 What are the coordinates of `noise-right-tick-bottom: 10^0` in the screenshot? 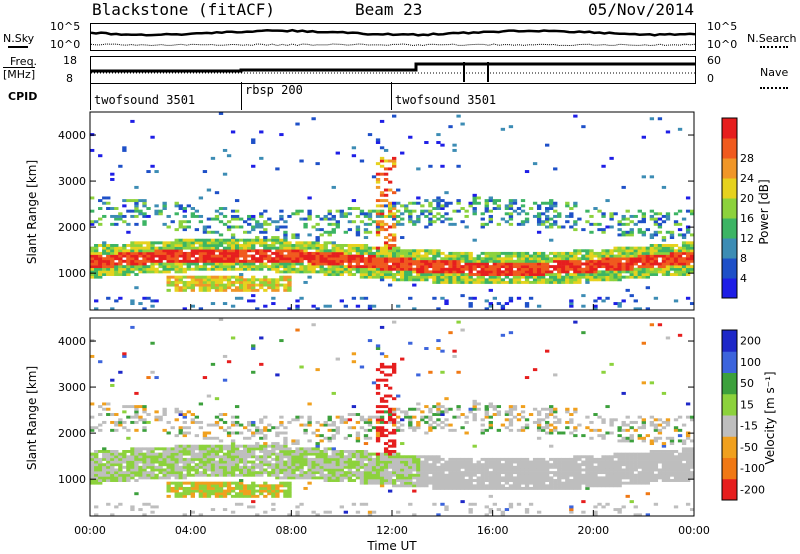 It's located at (722, 44).